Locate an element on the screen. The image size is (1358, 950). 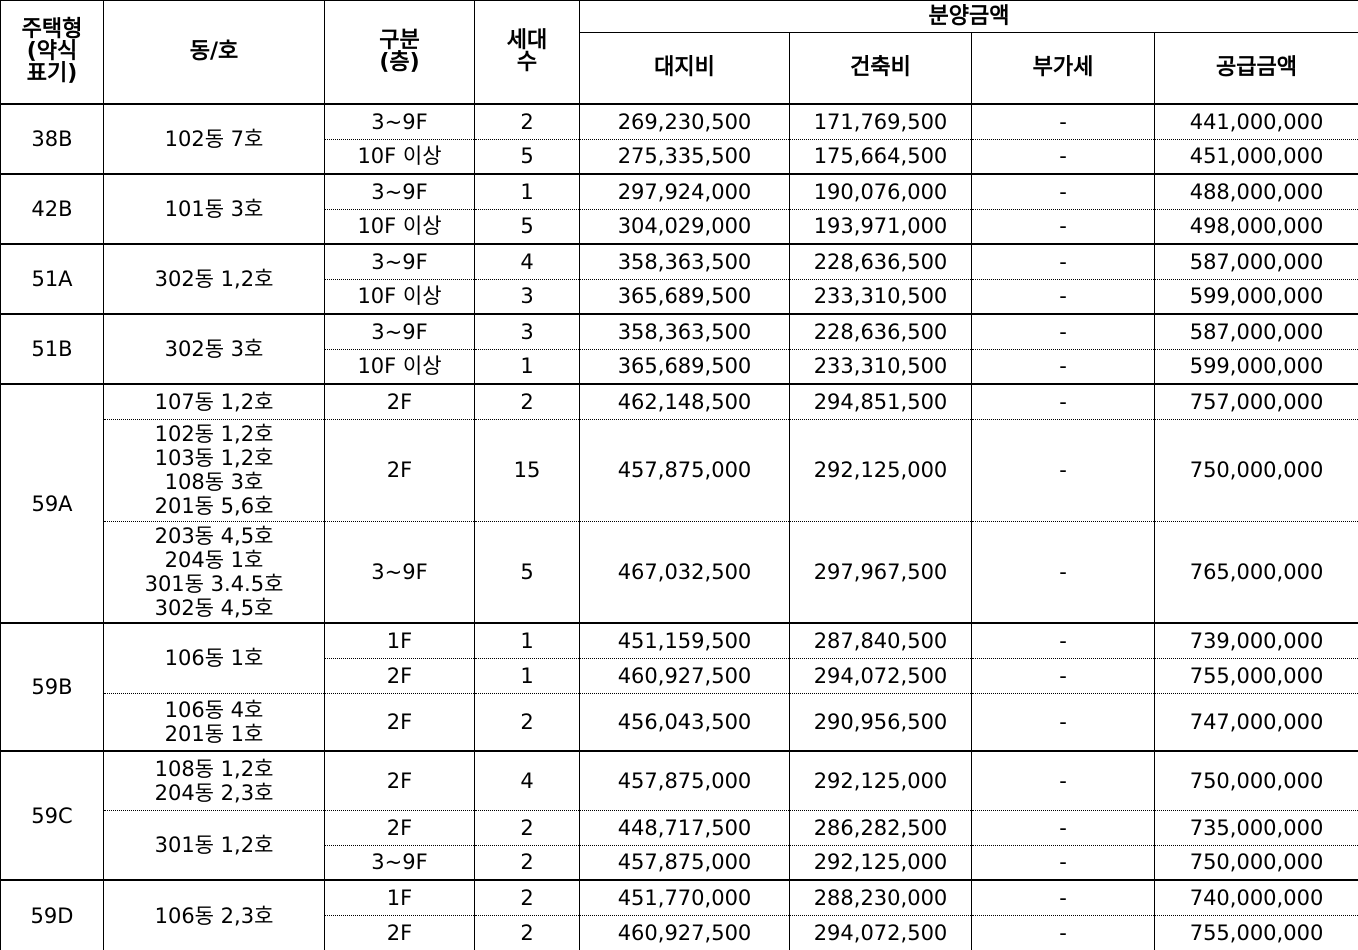
table-row: 3~9F 2 457,875,000 292,125,000-750,000,000 is located at coordinates (679, 862).